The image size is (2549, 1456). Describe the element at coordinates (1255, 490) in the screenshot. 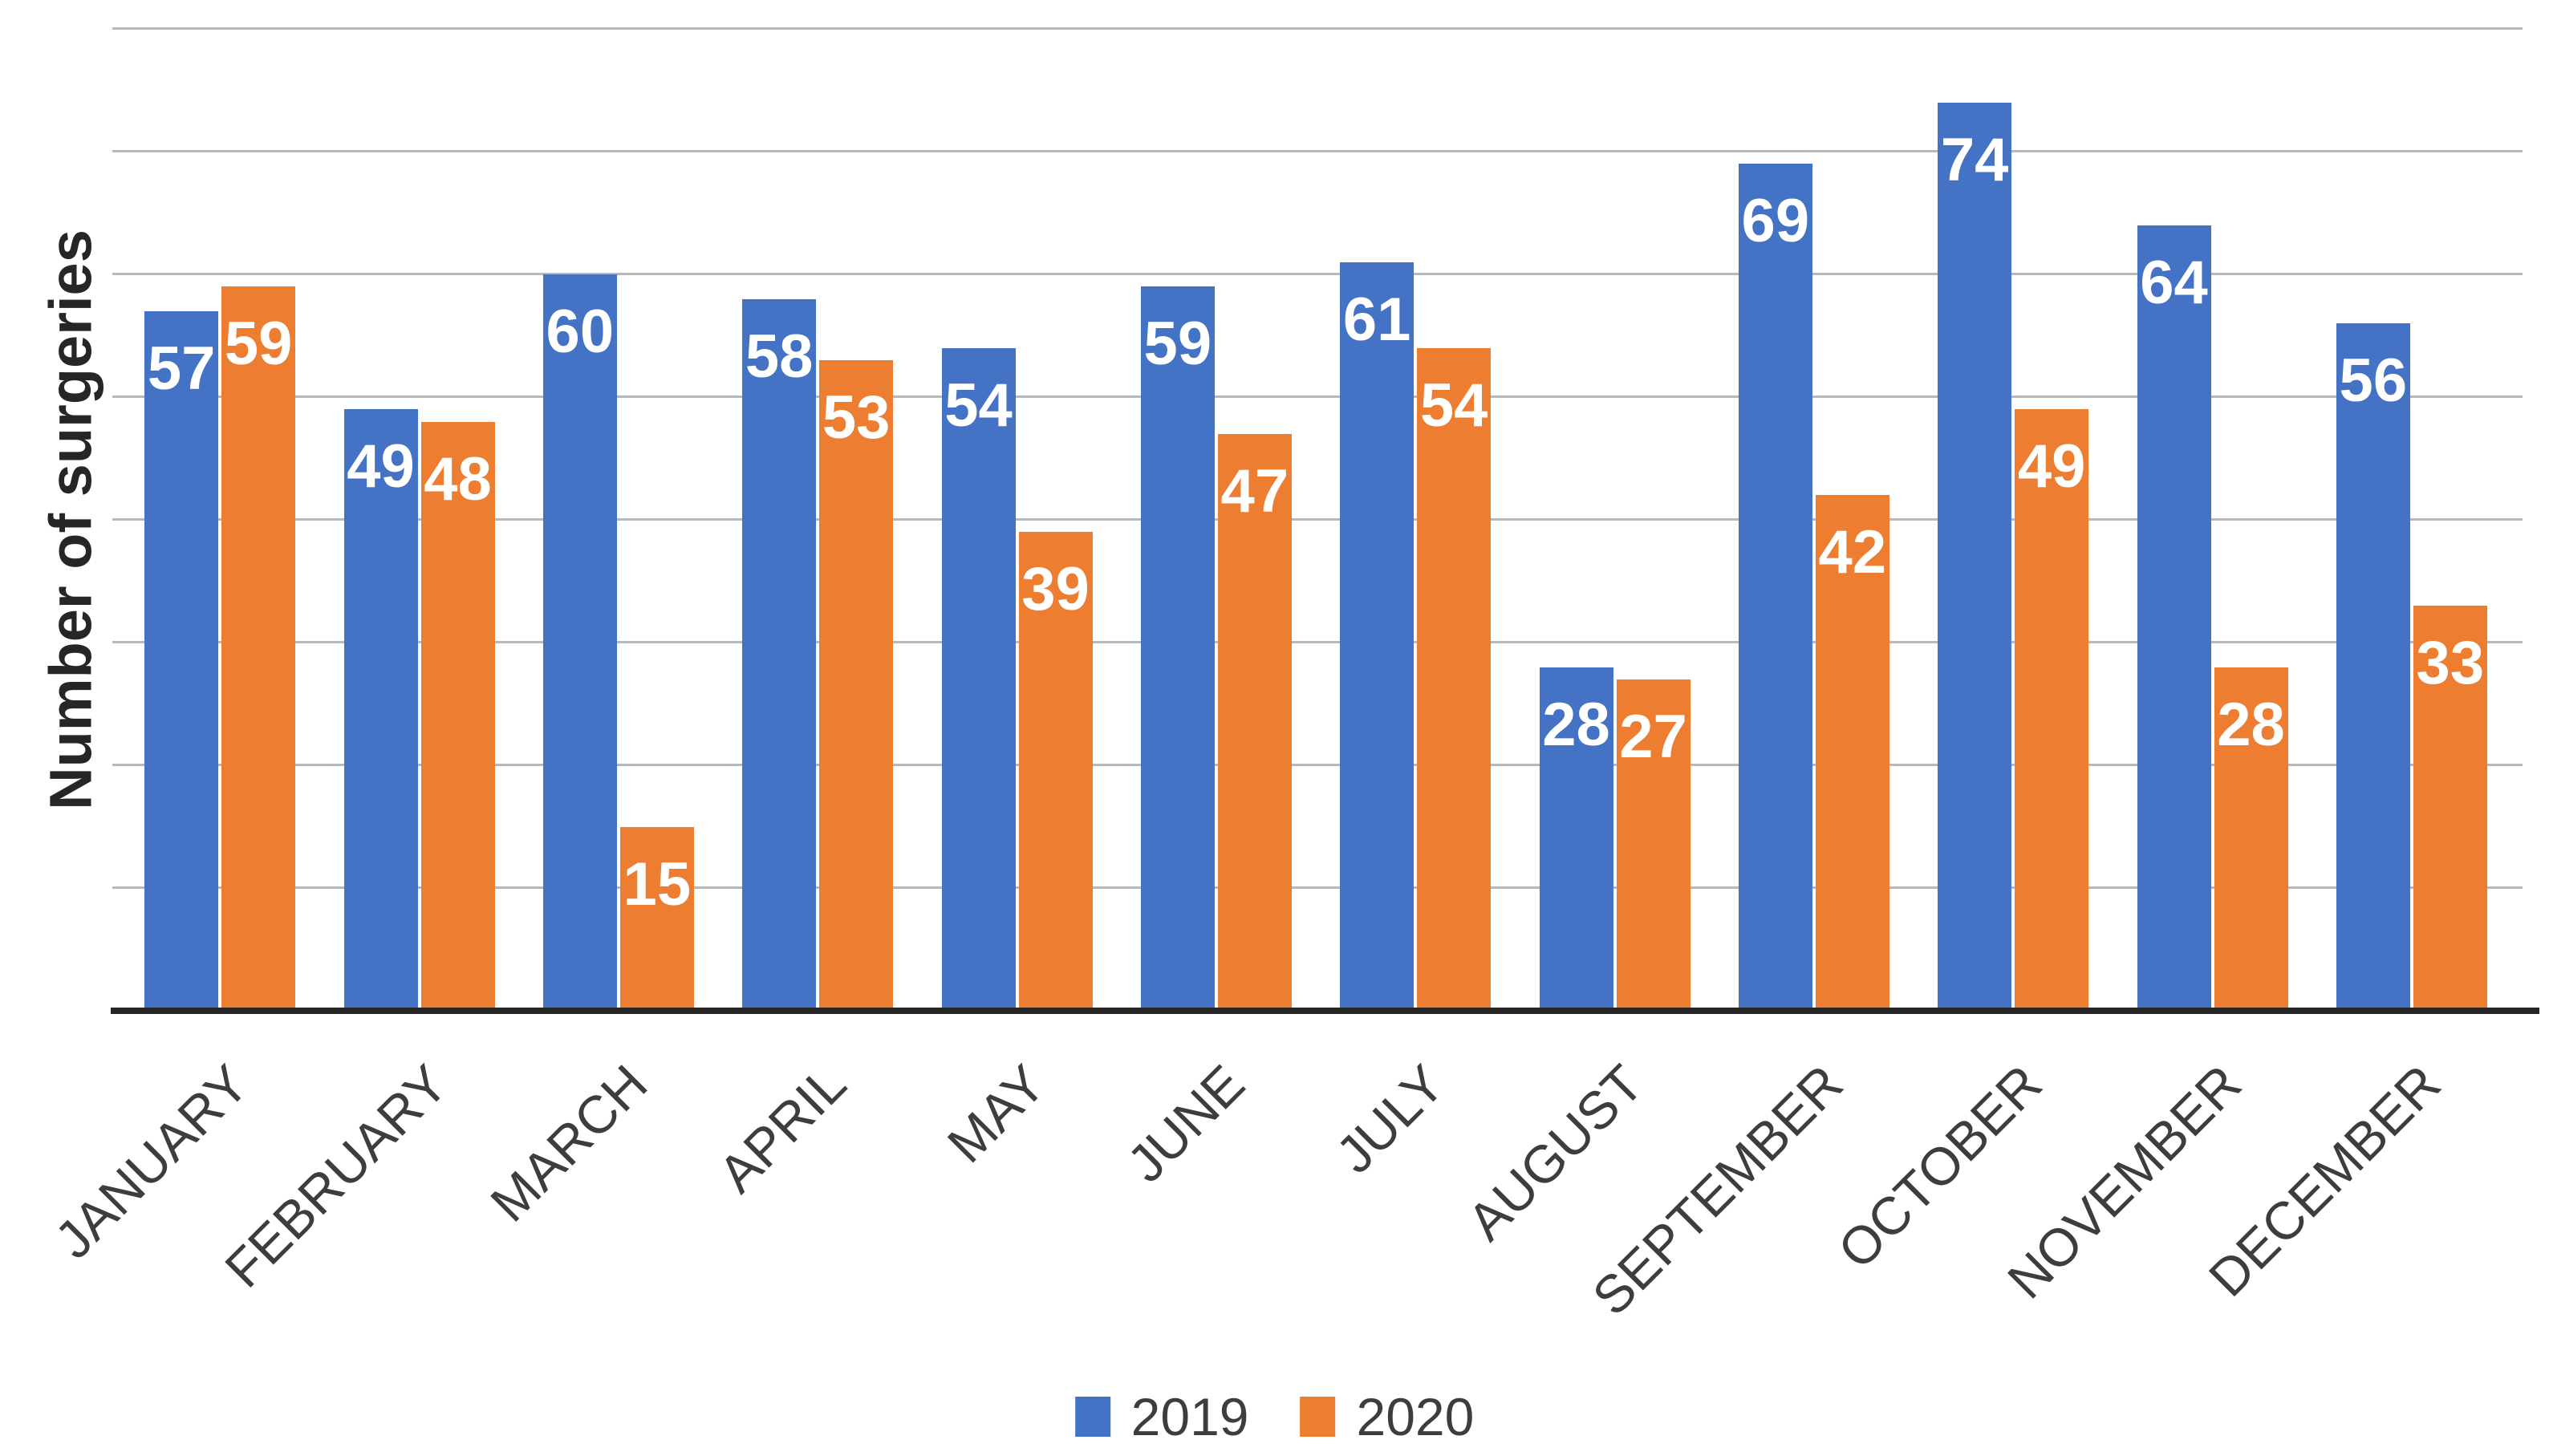

I see `bar-value-label: 47` at that location.